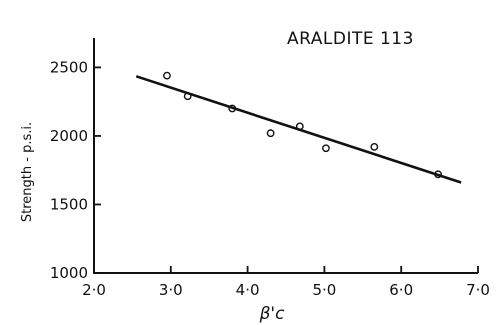 Image resolution: width=500 pixels, height=325 pixels. What do you see at coordinates (94, 290) in the screenshot?
I see `x-tick-label: 2·0` at bounding box center [94, 290].